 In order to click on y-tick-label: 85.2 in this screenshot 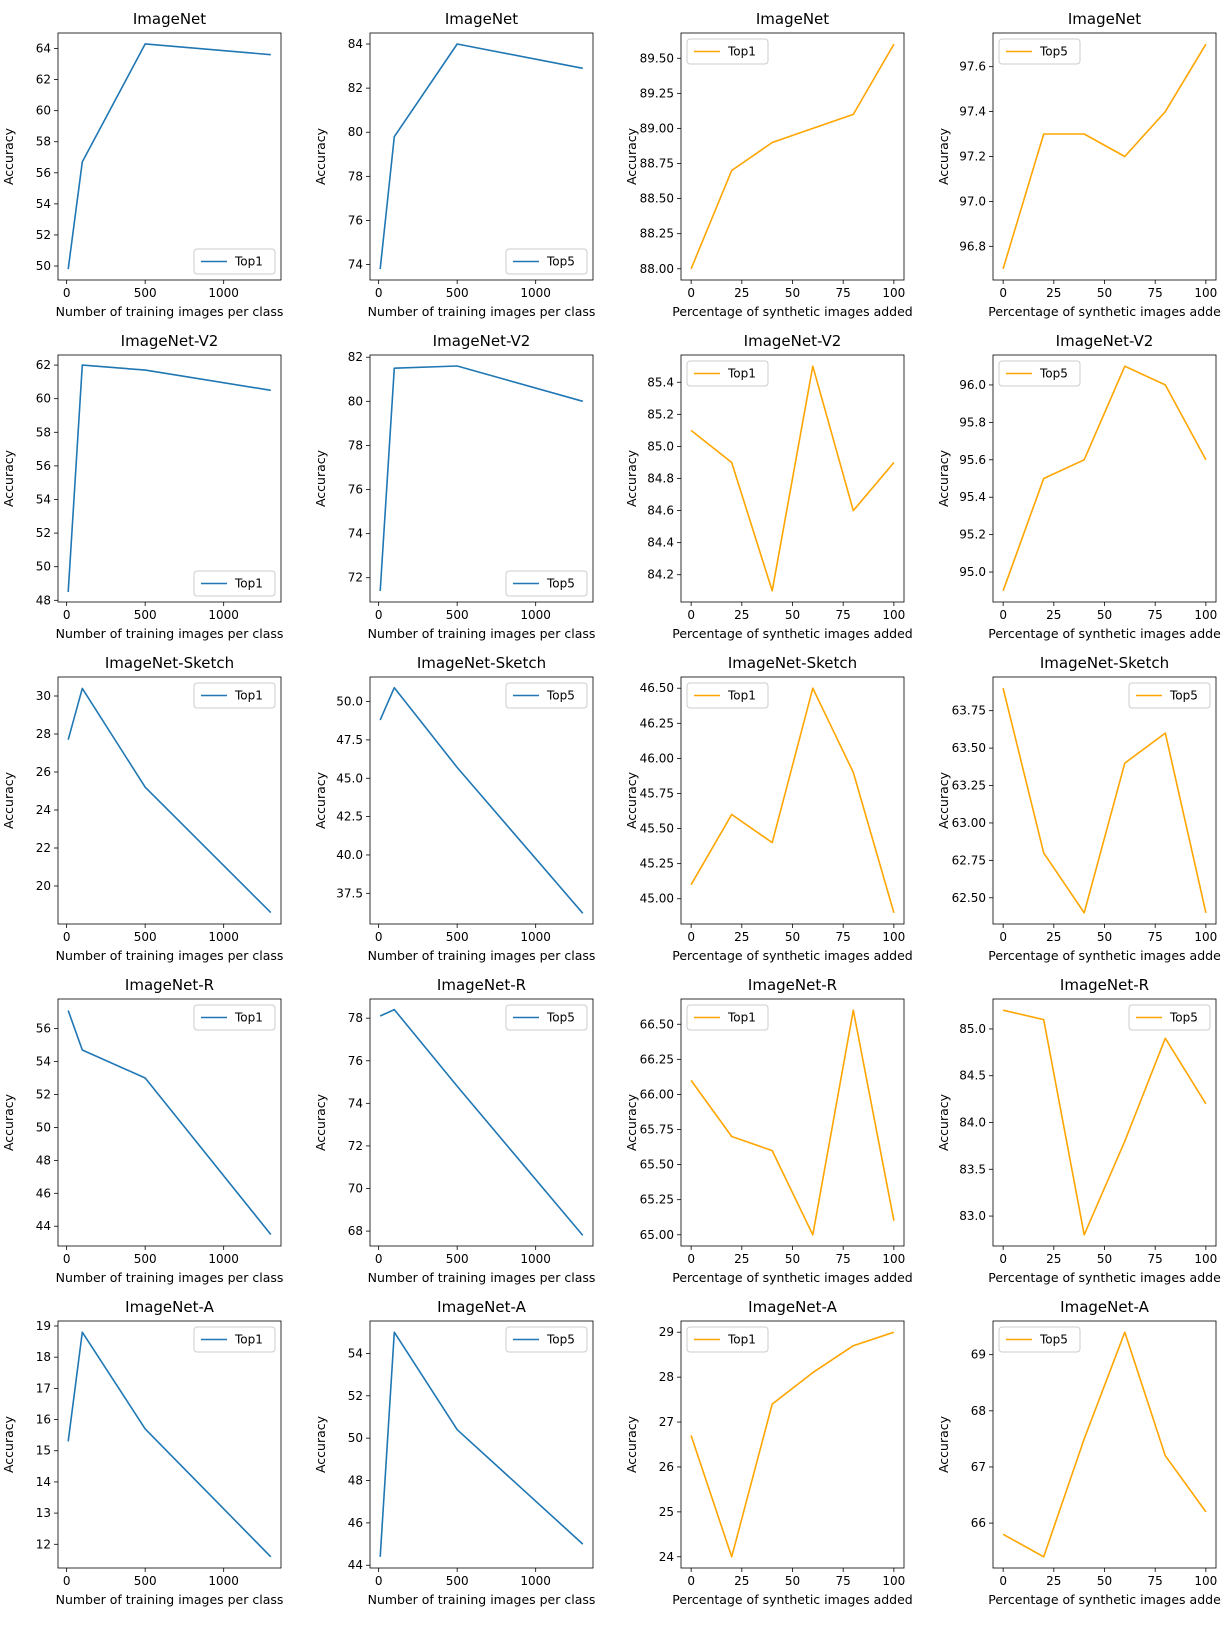, I will do `click(660, 414)`.